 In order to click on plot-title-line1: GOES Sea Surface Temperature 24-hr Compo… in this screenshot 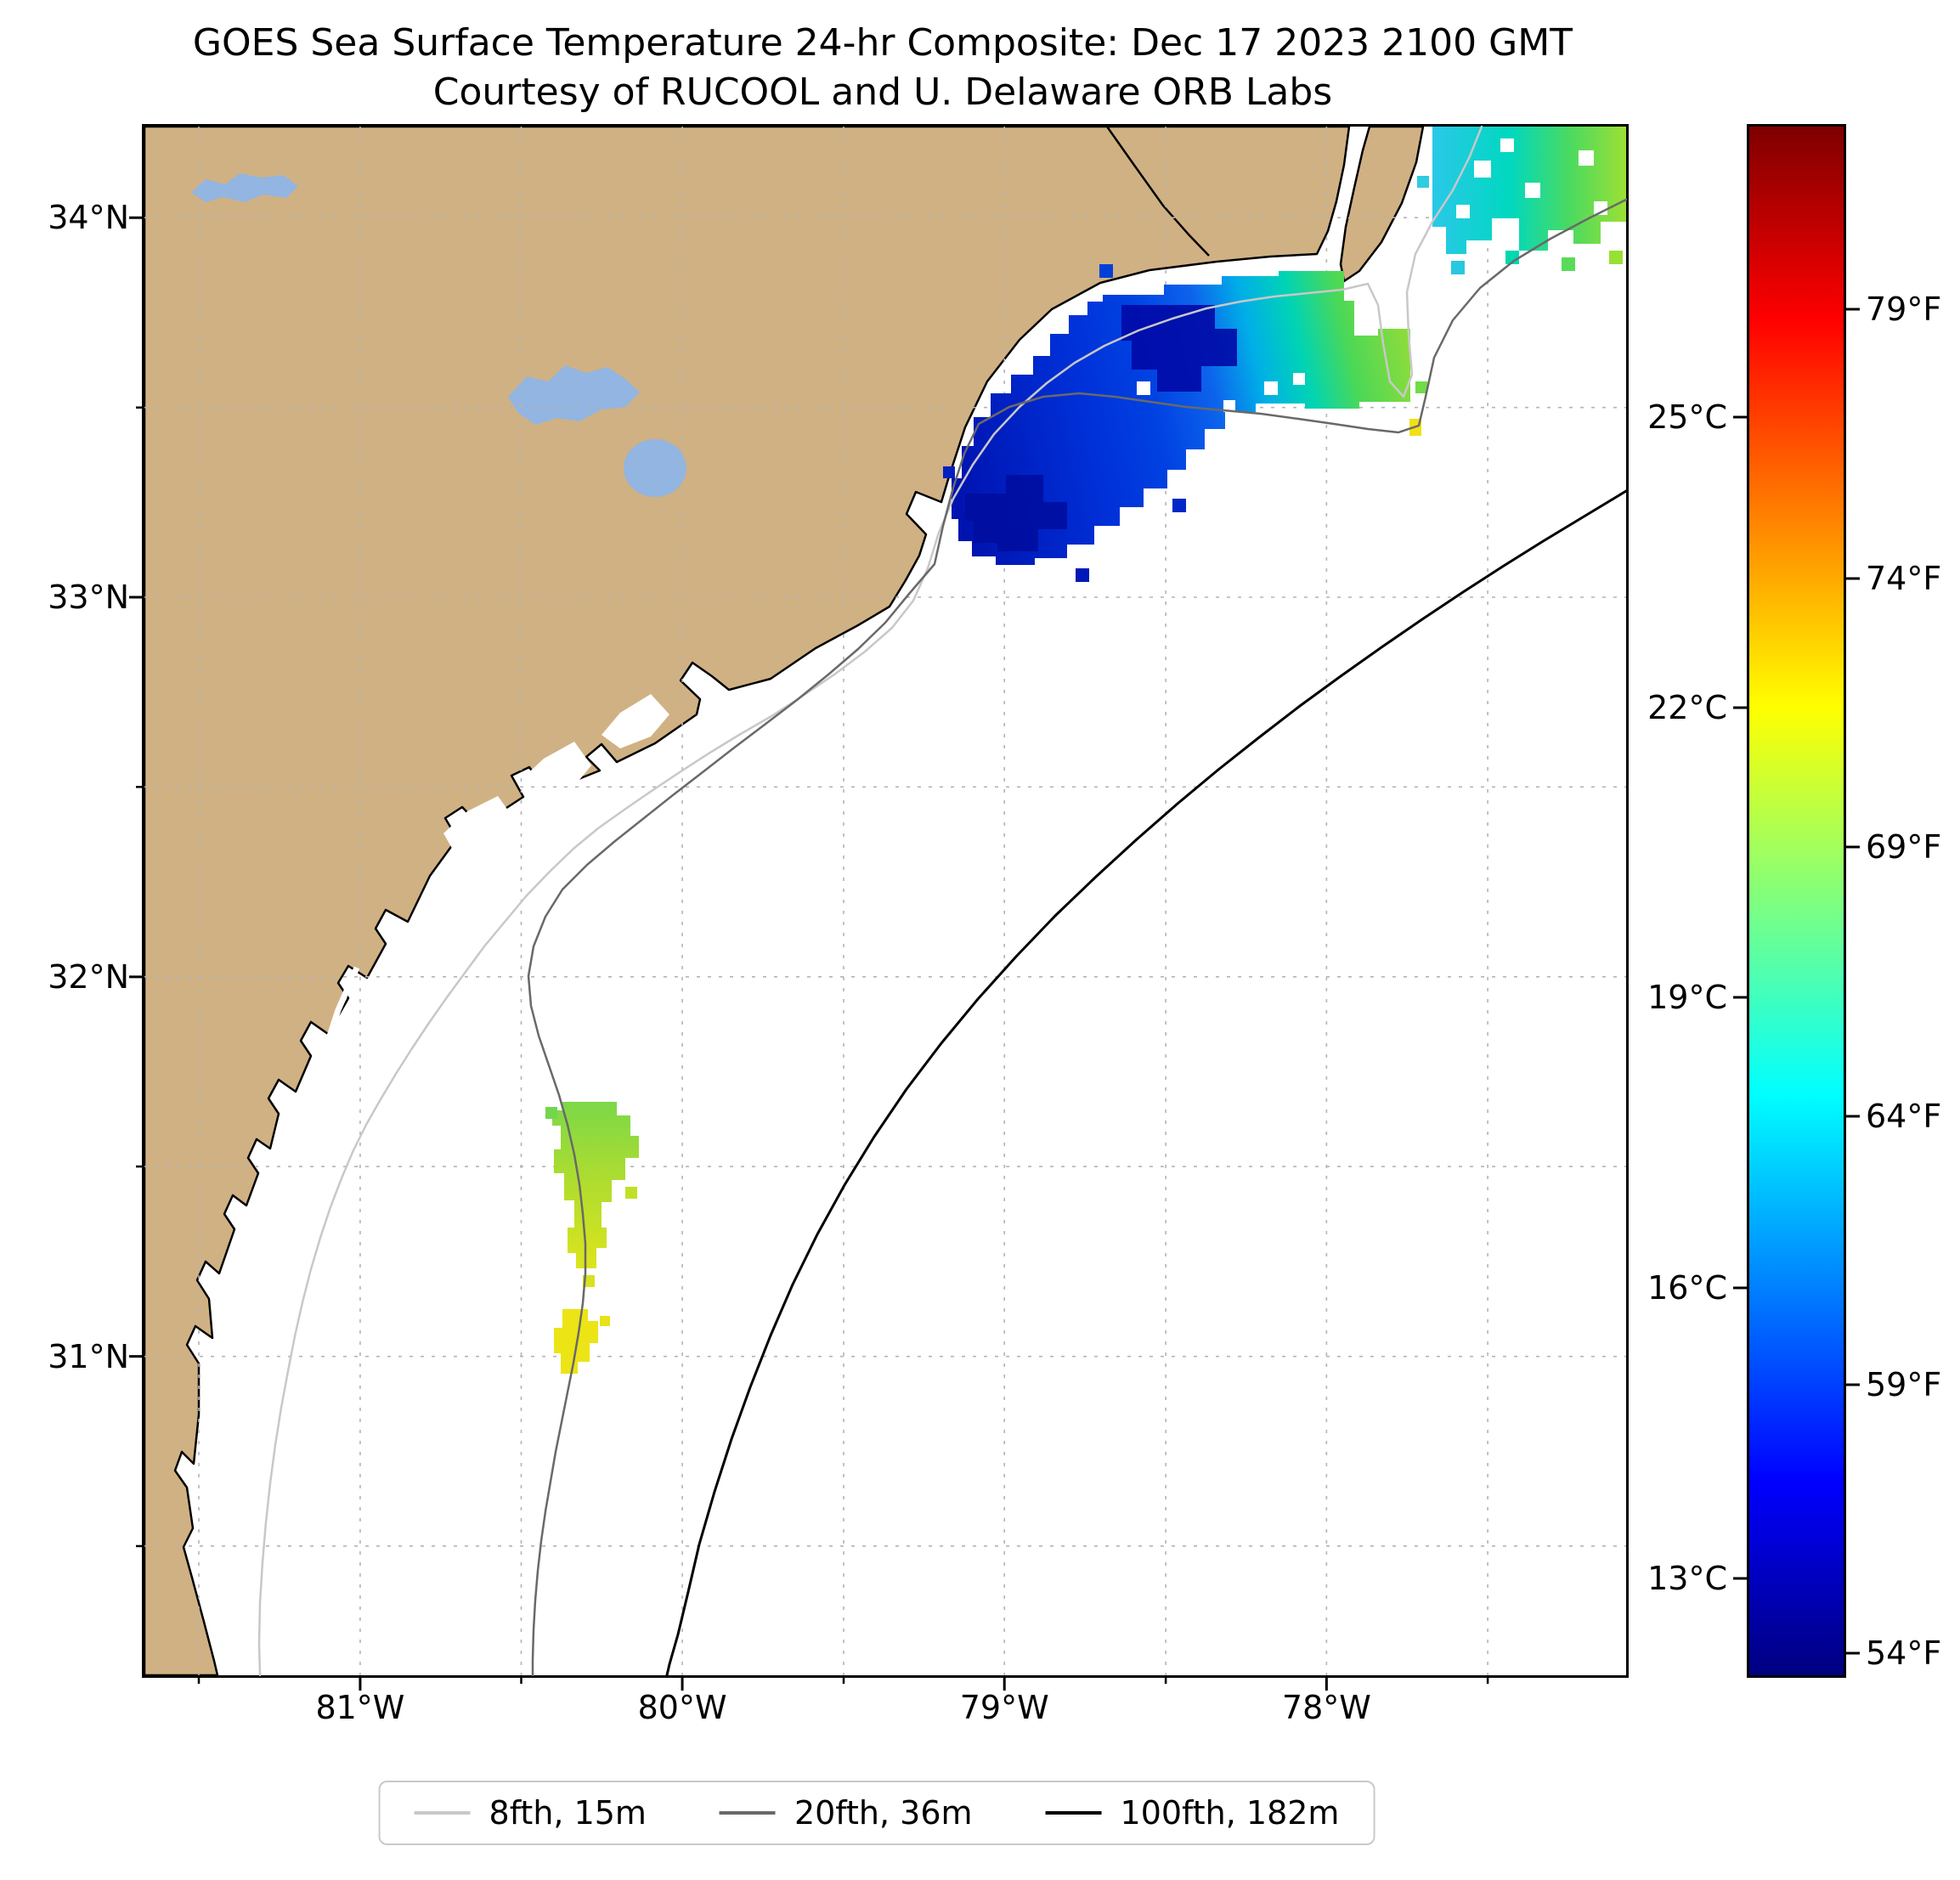, I will do `click(883, 43)`.